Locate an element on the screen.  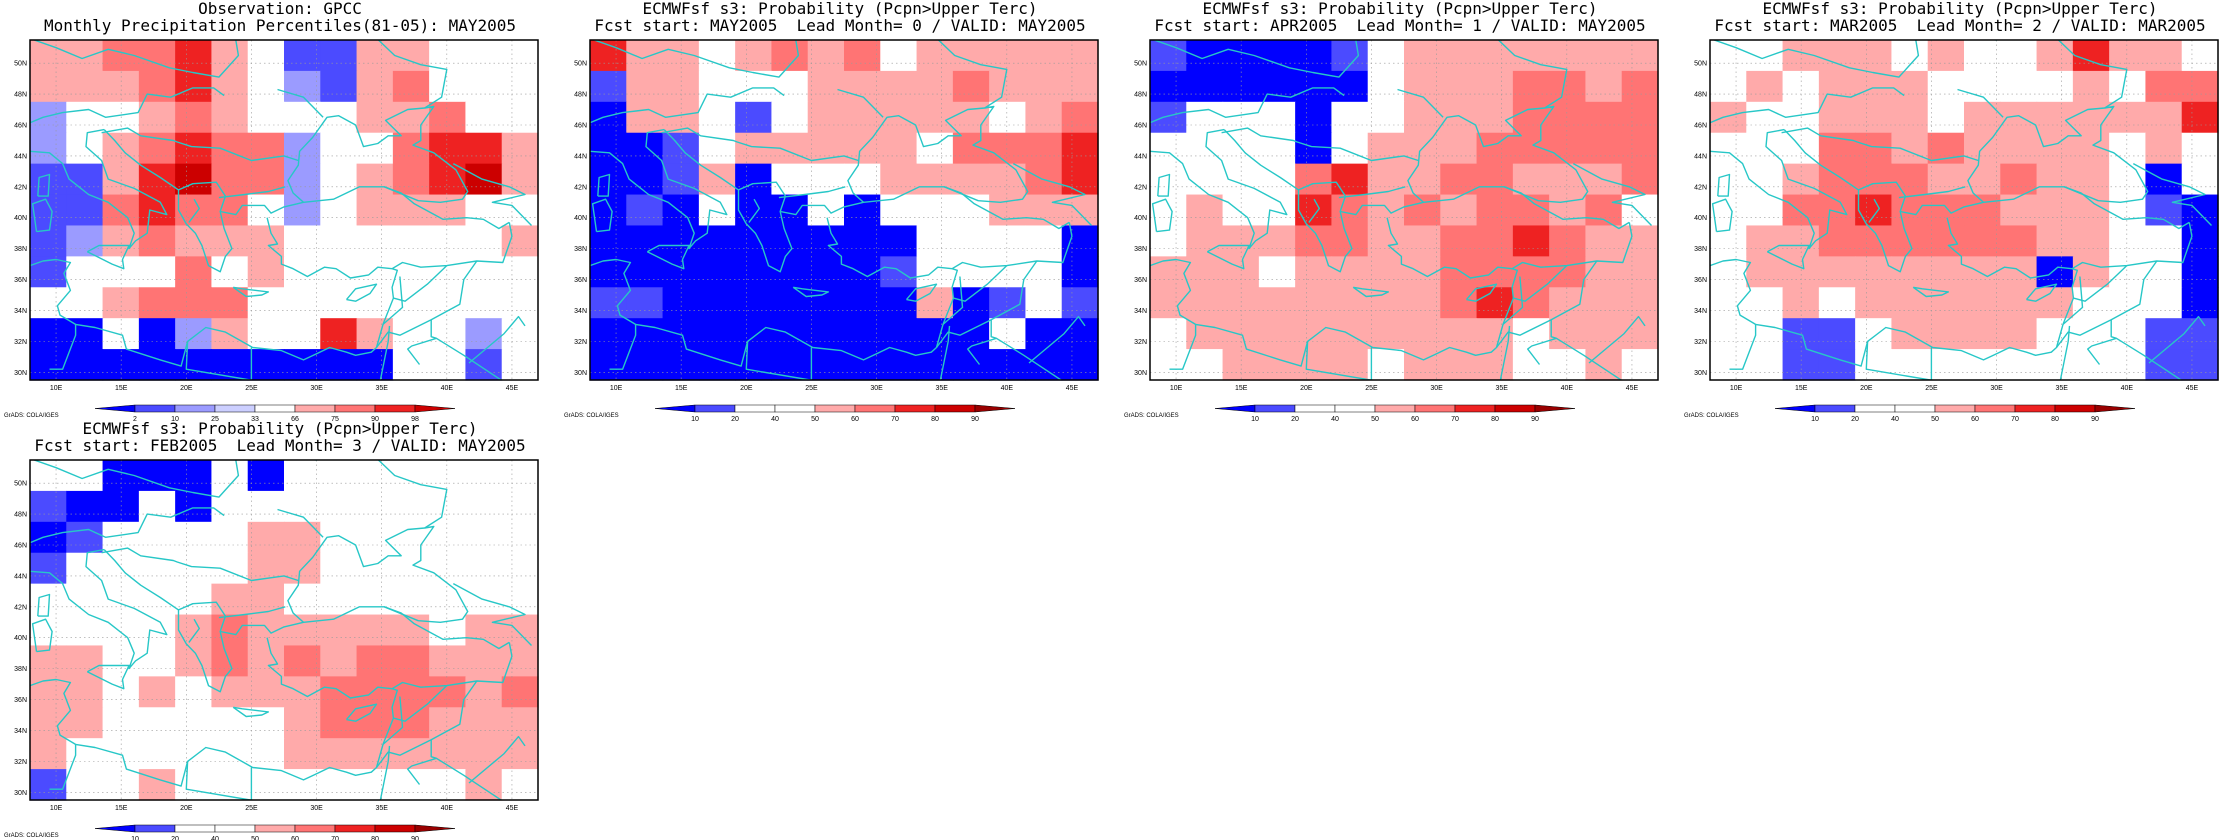
map-frame is located at coordinates (1404, 210).